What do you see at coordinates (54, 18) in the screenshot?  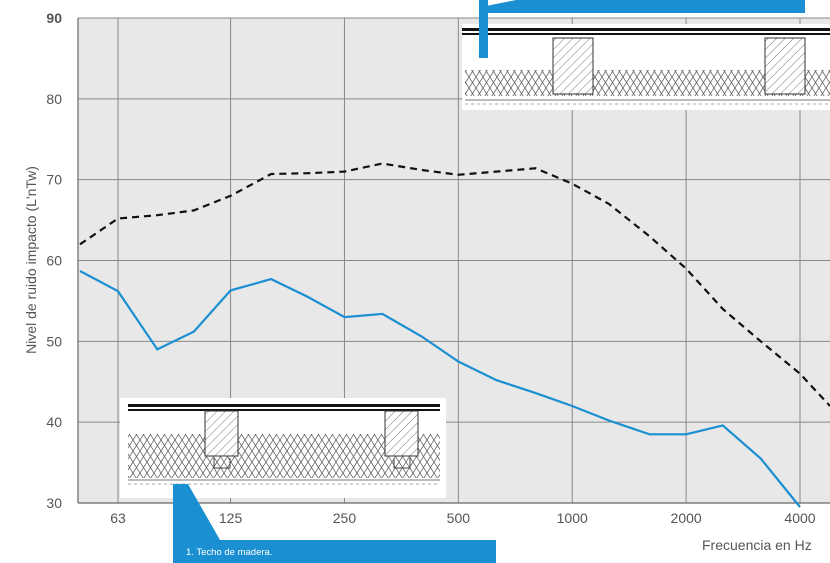 I see `y-tick-label: 90` at bounding box center [54, 18].